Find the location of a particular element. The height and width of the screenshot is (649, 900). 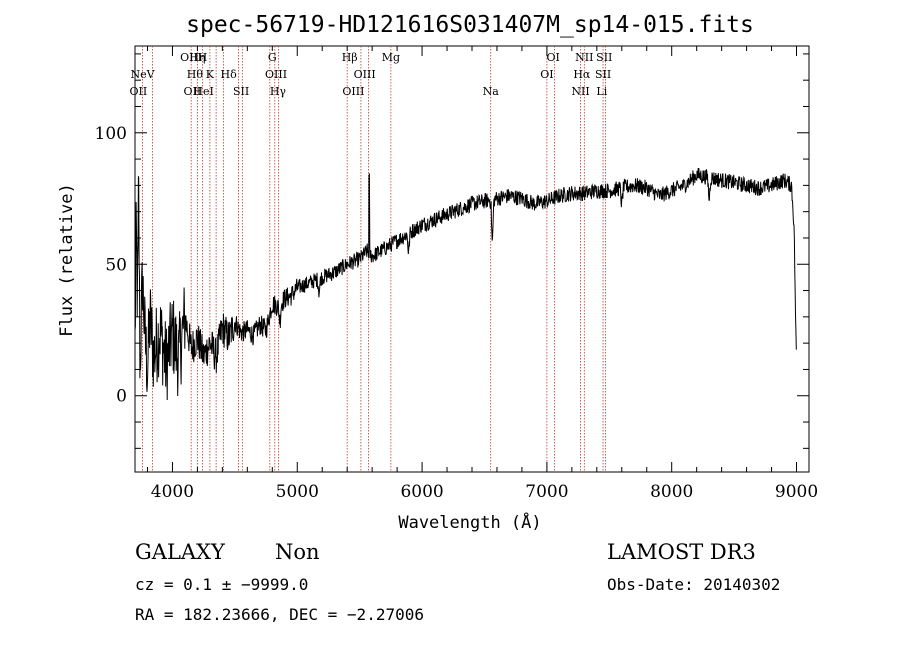

line-label-Hgamma: Hγ is located at coordinates (278, 91).